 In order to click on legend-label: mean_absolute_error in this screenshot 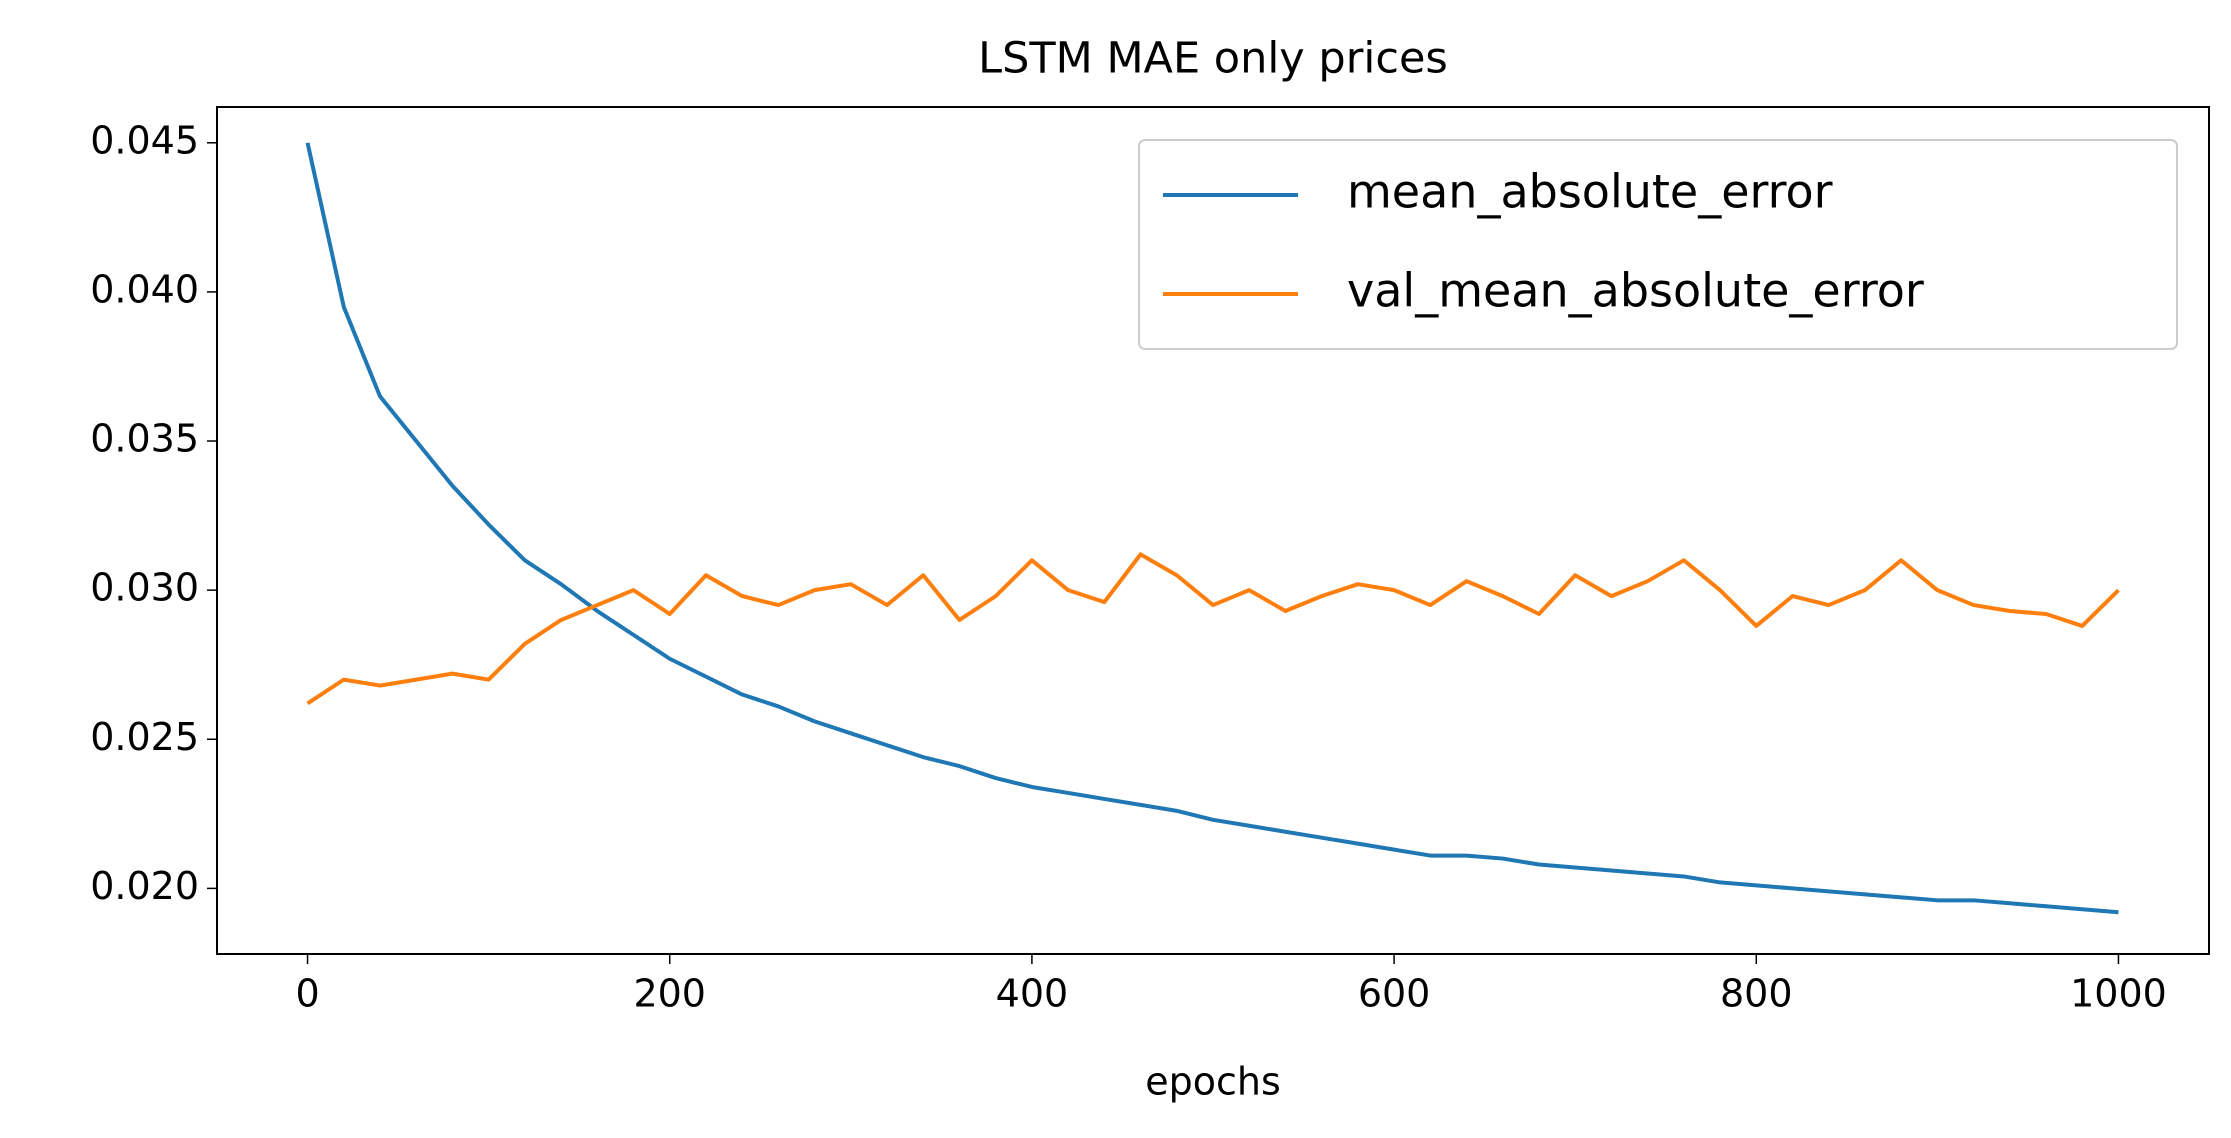, I will do `click(1590, 192)`.